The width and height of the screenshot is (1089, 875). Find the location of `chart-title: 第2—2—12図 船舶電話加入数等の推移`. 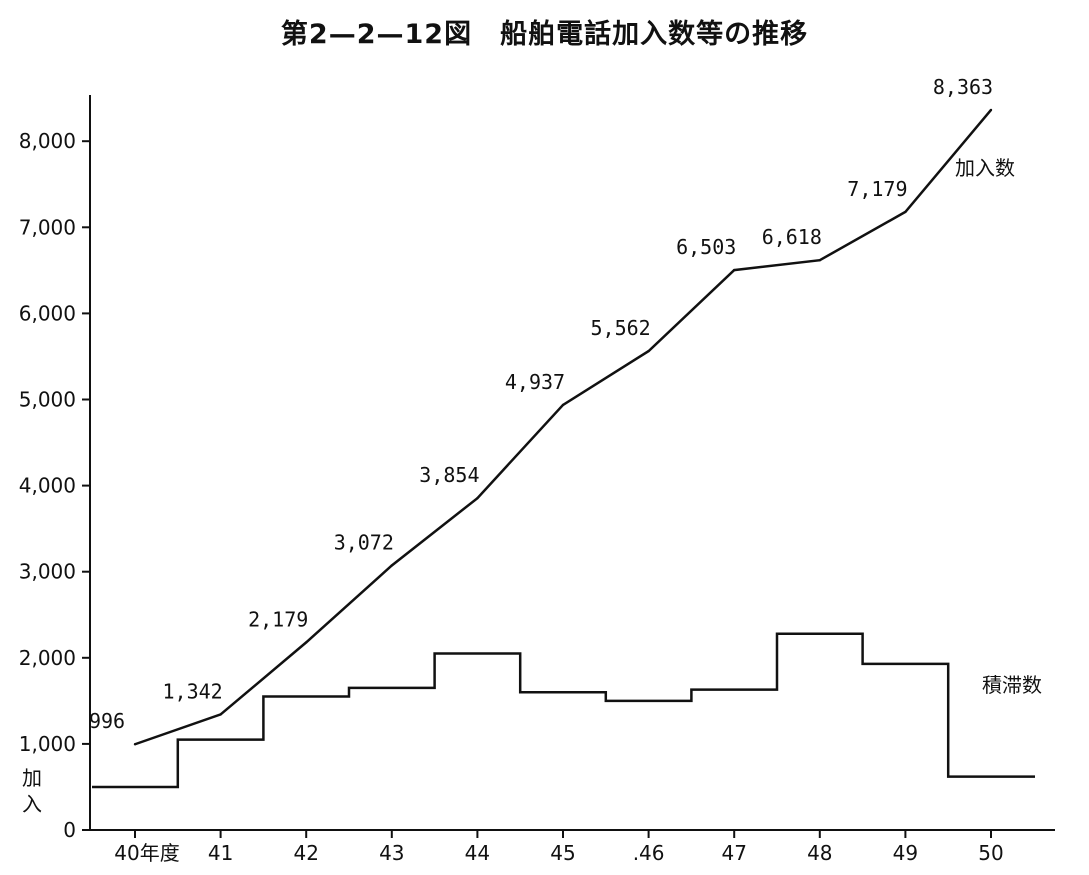

chart-title: 第2—2—12図 船舶電話加入数等の推移 is located at coordinates (544, 34).